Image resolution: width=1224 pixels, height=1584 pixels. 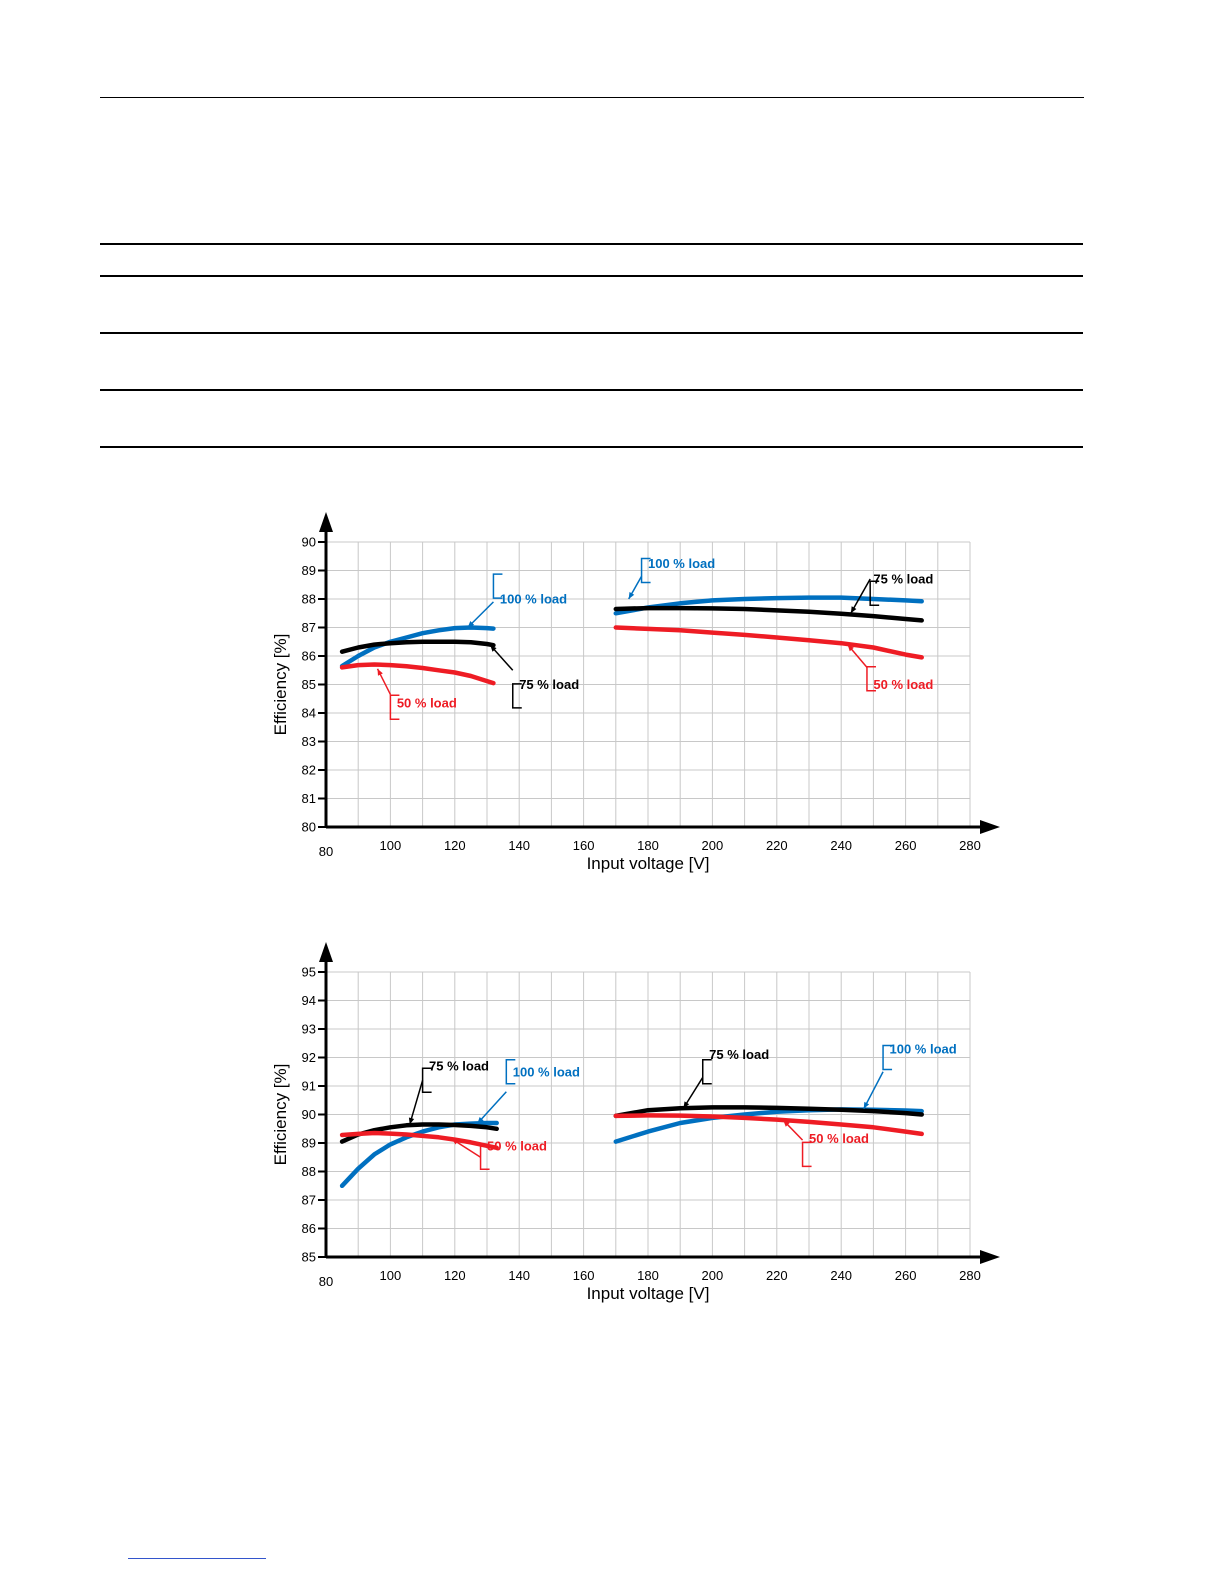 I want to click on y-tick-label: 91, so click(x=309, y=1086).